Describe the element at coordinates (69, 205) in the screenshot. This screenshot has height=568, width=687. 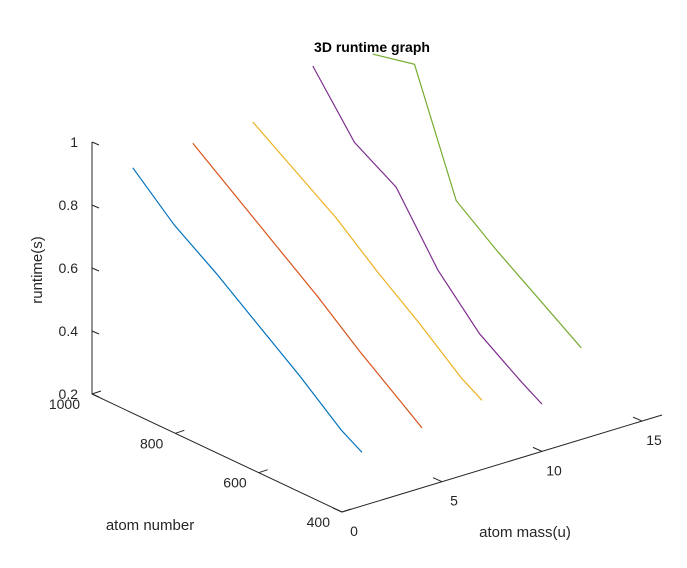
I see `z-tick-label: 0.8` at that location.